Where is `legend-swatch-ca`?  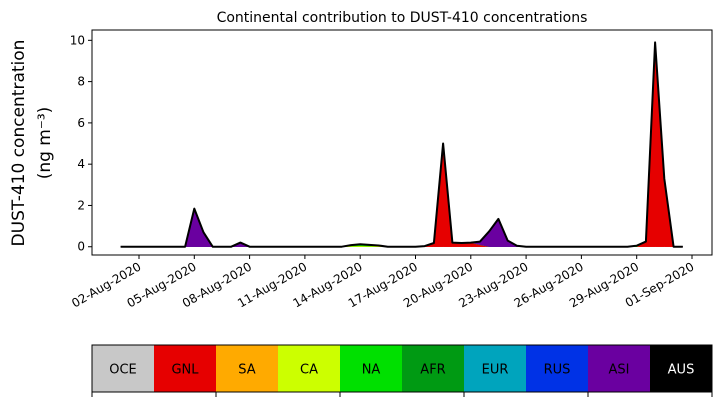 legend-swatch-ca is located at coordinates (309, 368).